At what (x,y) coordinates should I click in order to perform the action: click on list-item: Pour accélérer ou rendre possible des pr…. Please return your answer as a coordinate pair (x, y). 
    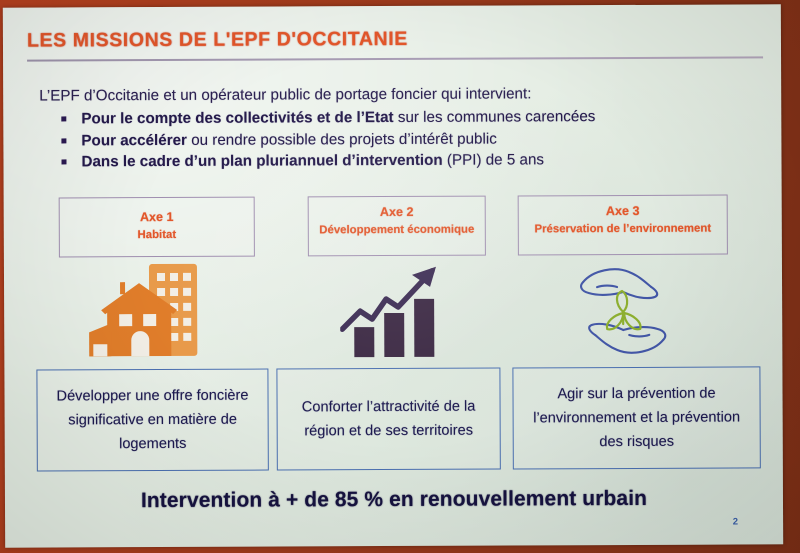
    Looking at the image, I should click on (410, 139).